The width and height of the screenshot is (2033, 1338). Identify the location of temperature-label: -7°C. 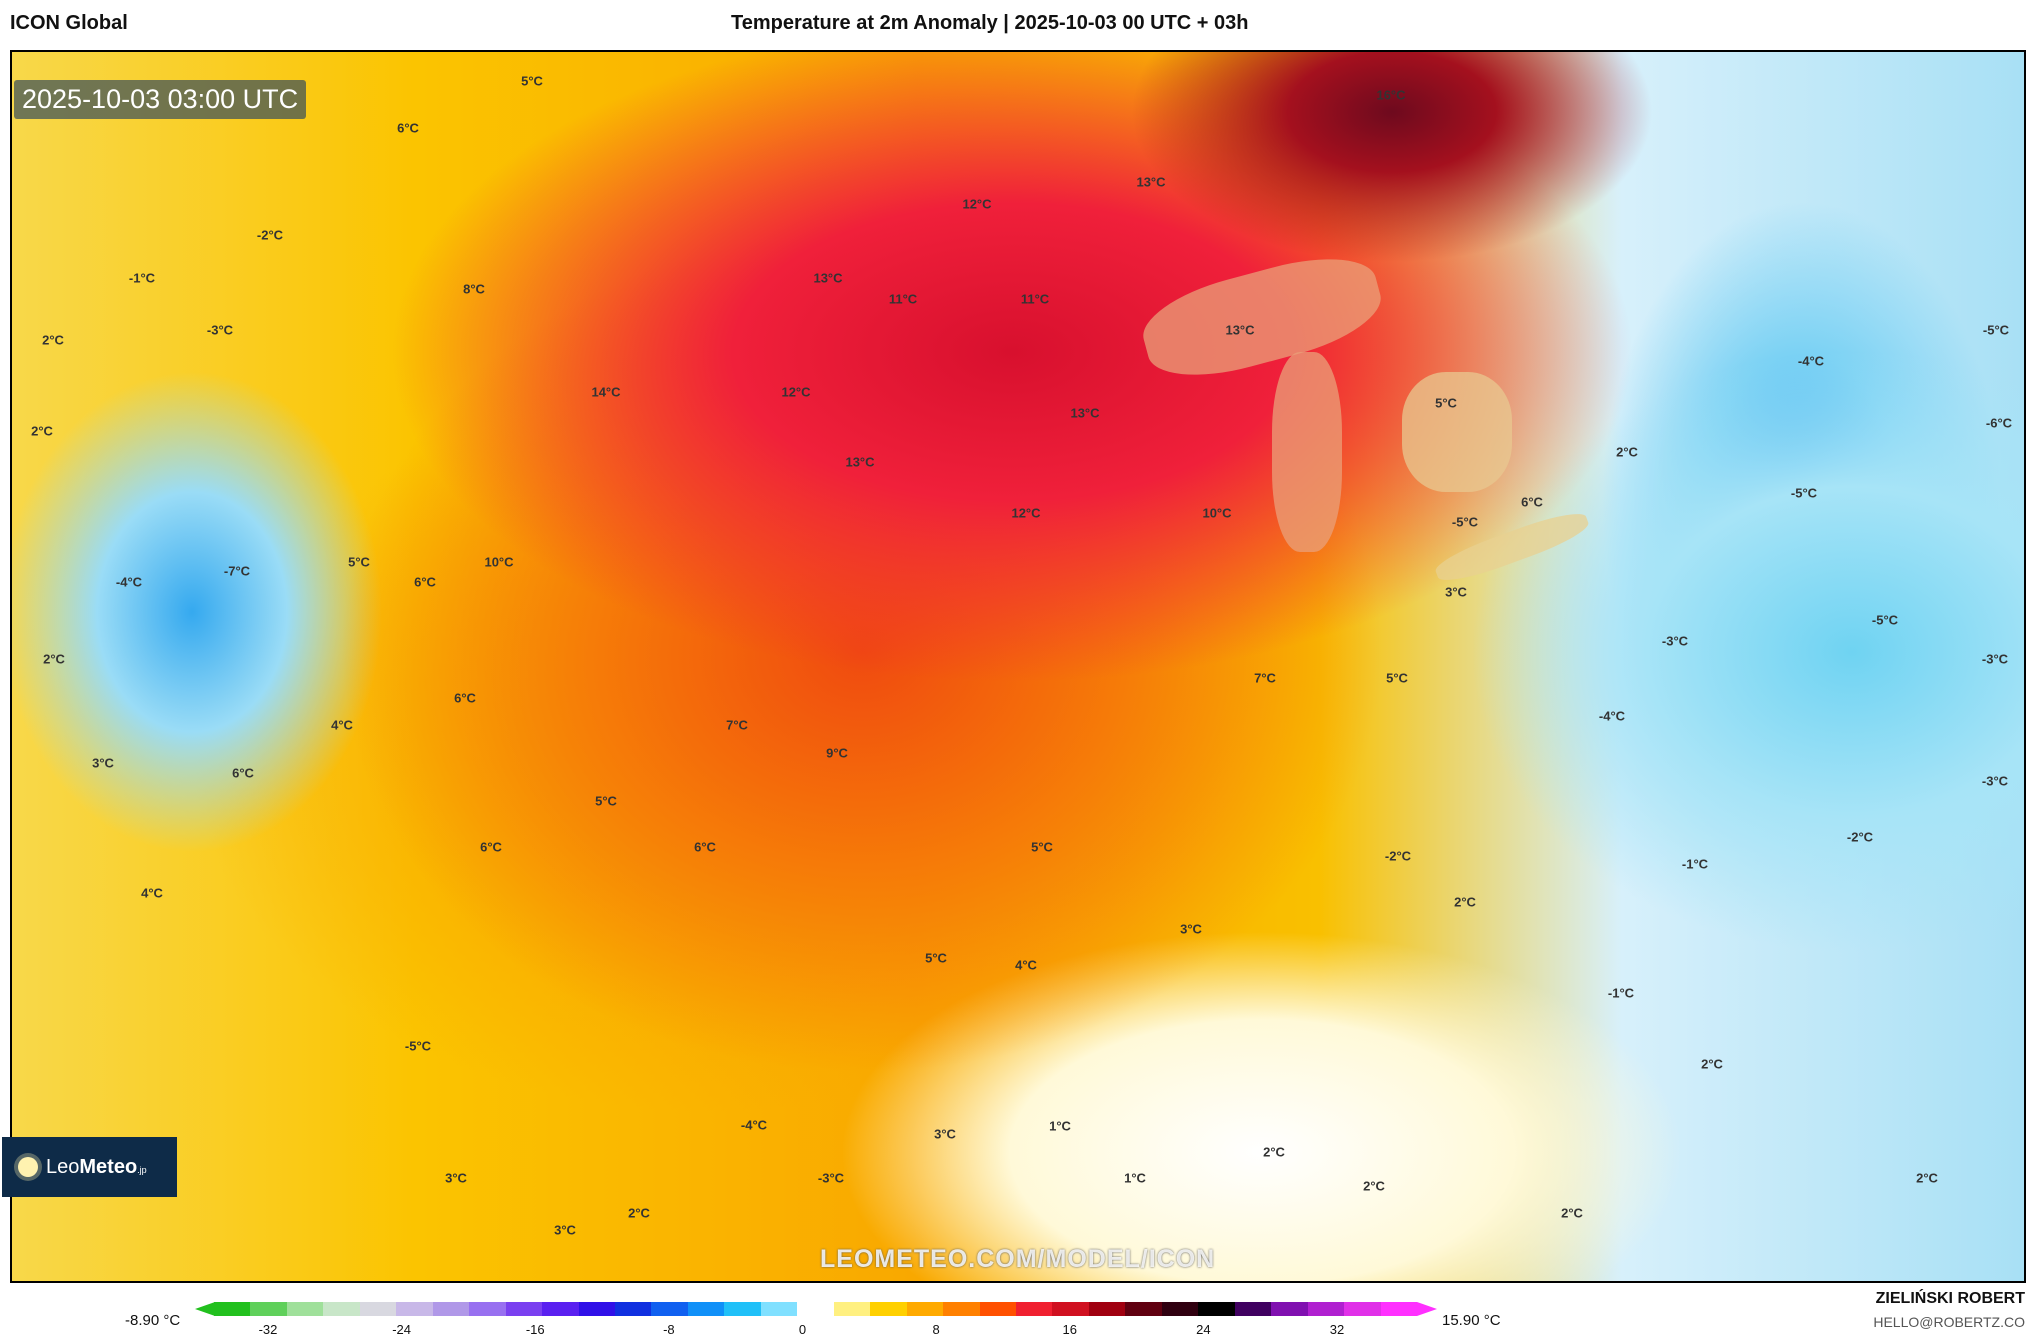
(237, 571).